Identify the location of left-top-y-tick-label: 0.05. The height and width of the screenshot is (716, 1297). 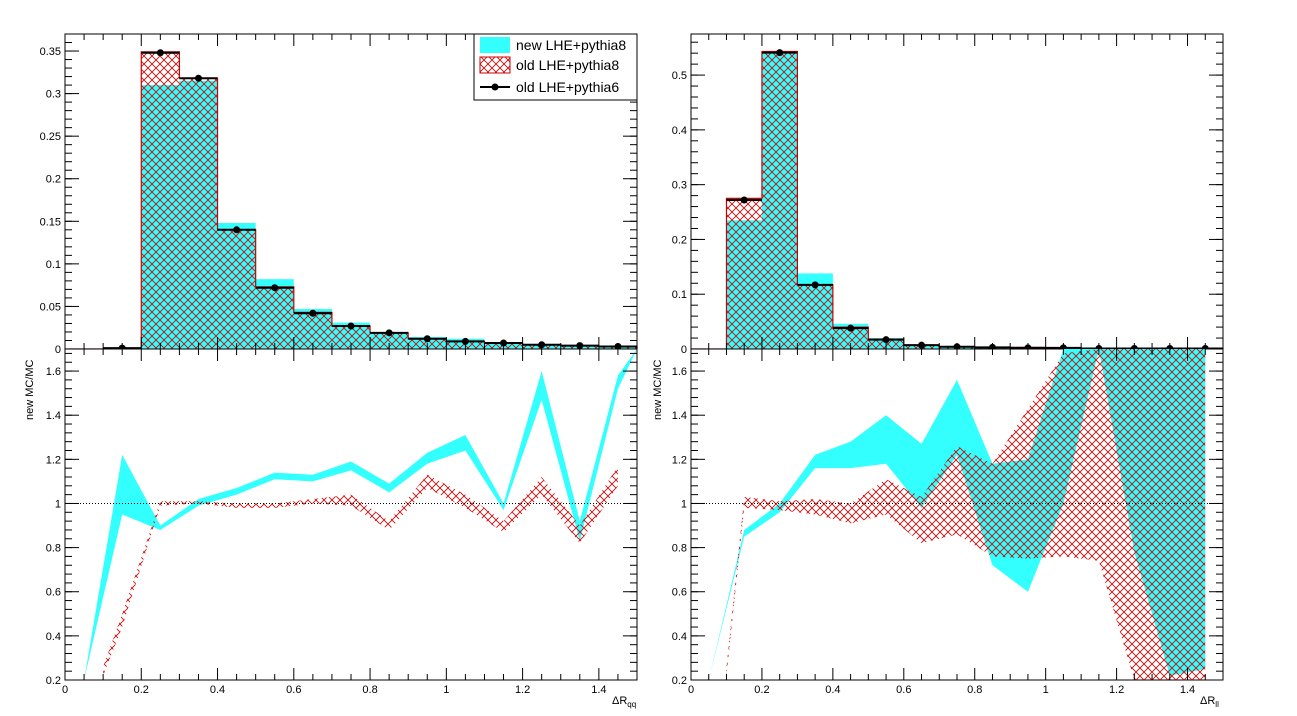
(50, 307).